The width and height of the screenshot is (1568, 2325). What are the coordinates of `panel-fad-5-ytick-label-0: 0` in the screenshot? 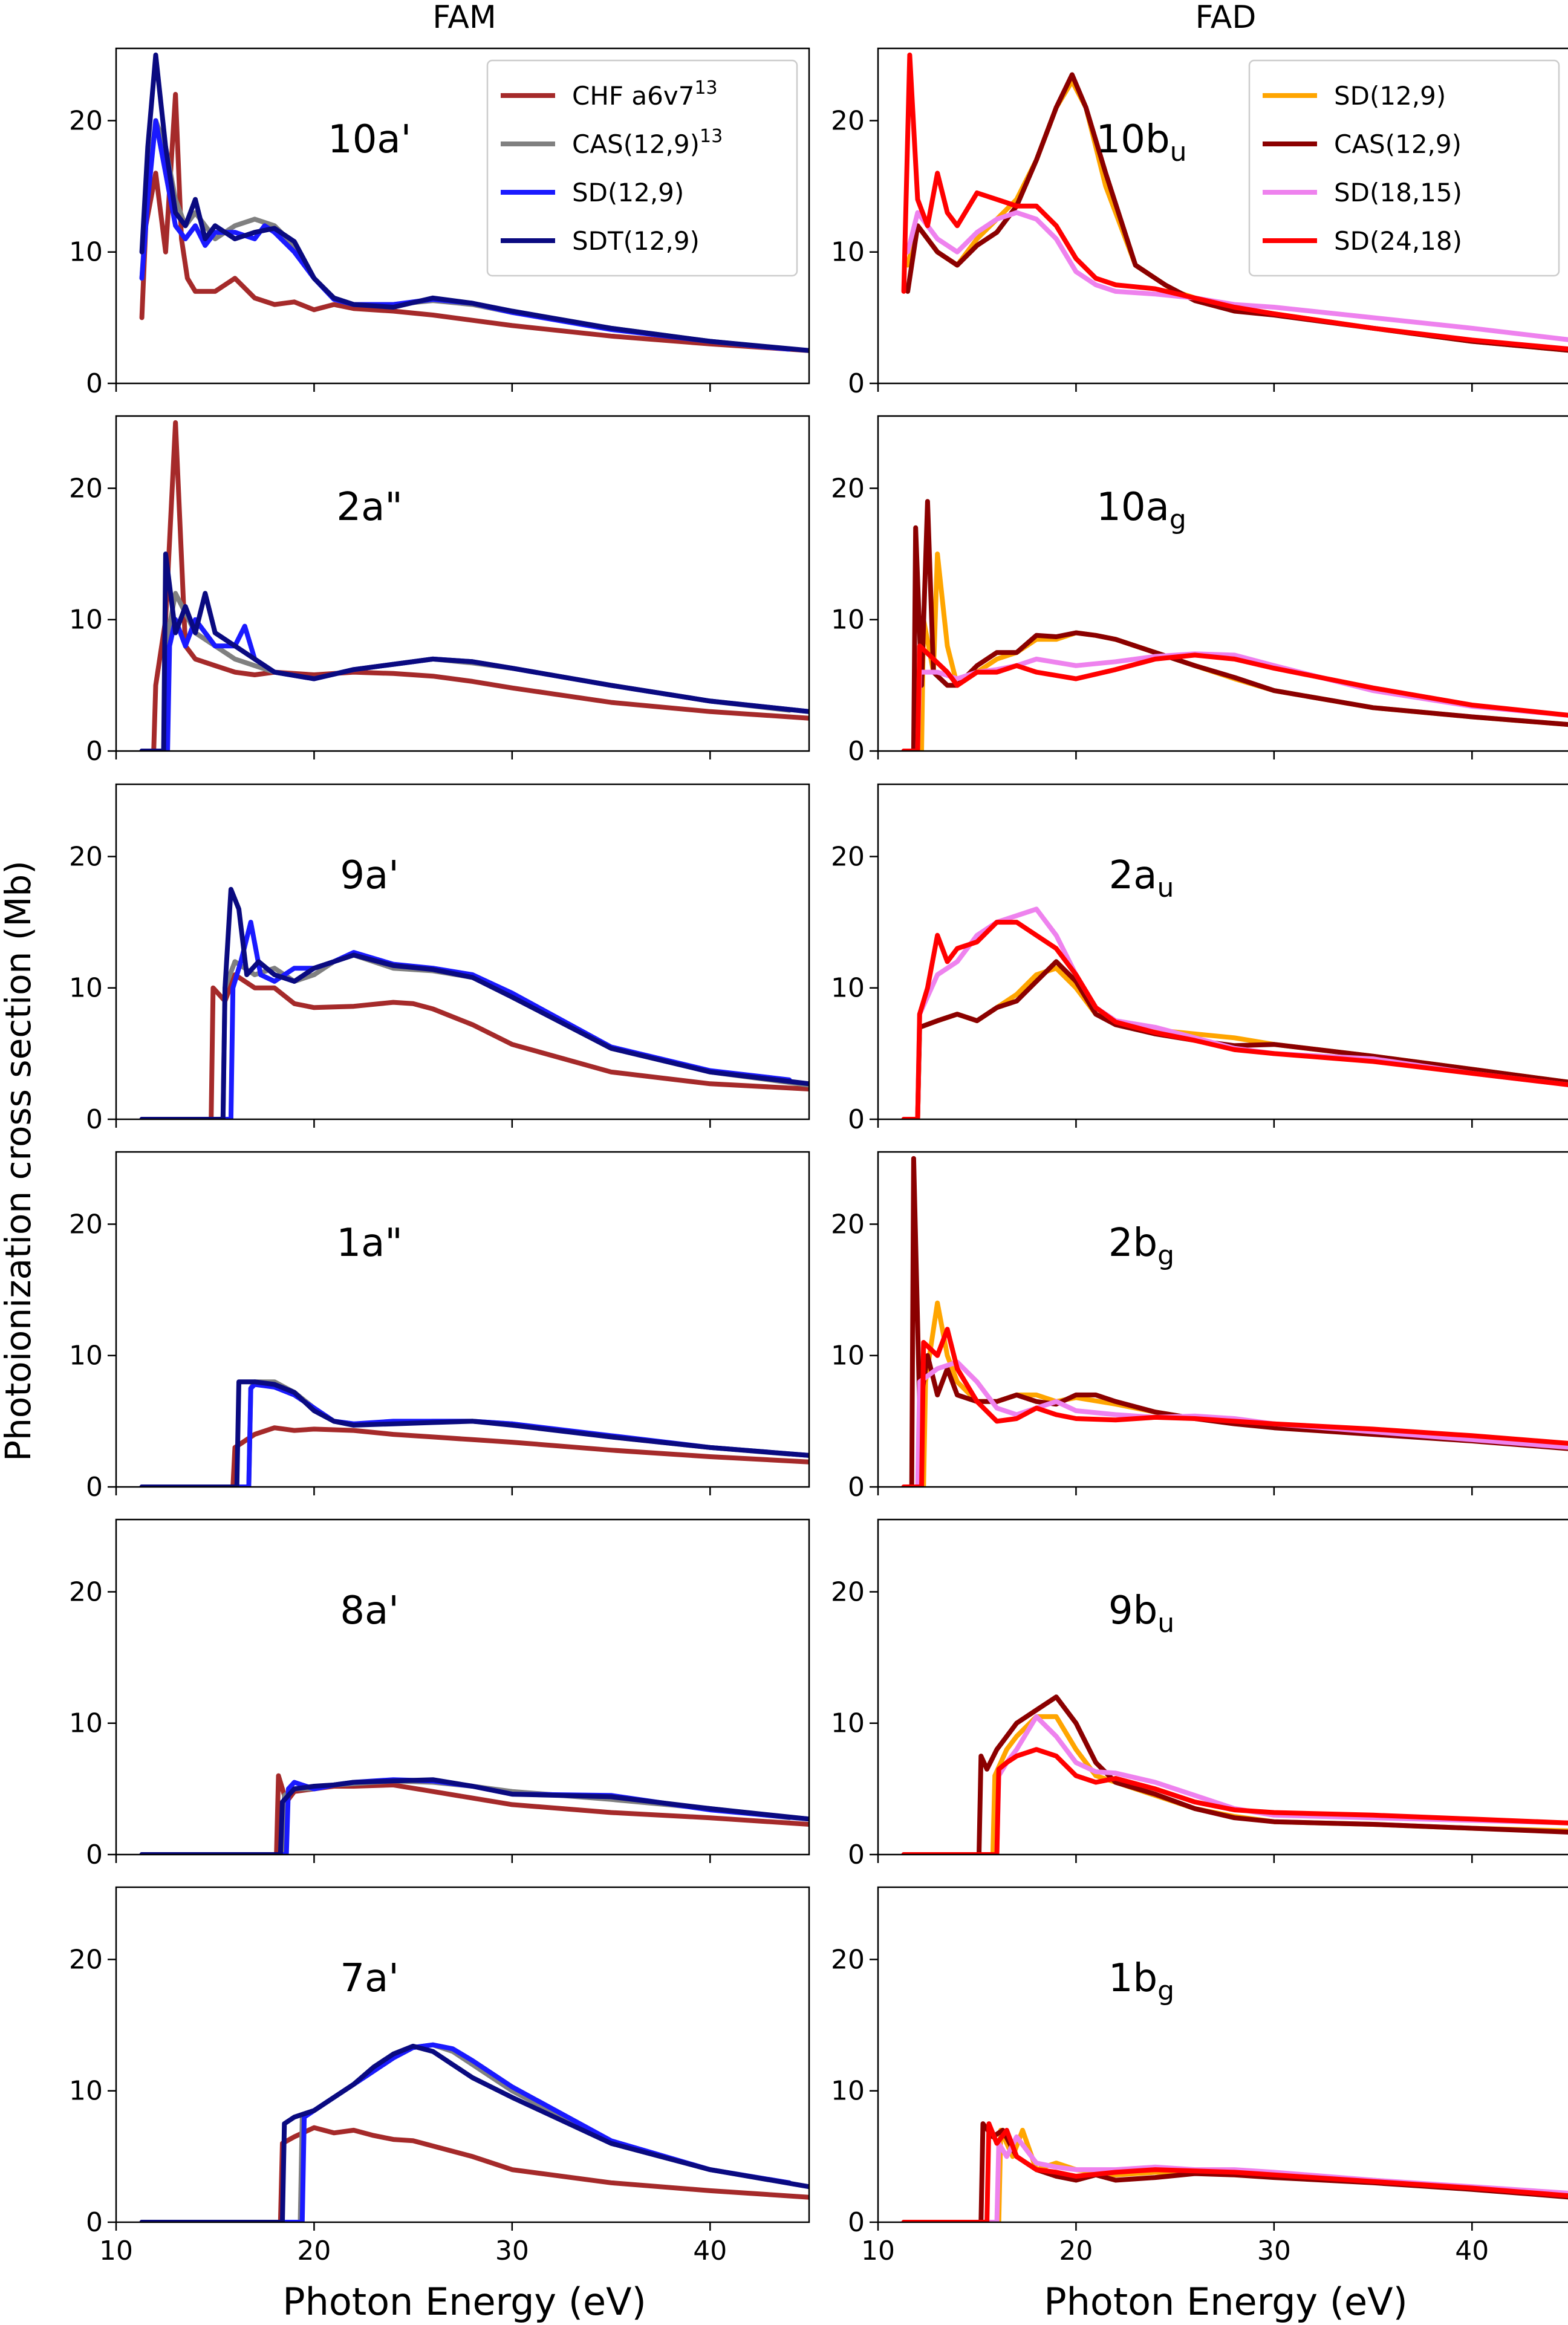 It's located at (856, 1855).